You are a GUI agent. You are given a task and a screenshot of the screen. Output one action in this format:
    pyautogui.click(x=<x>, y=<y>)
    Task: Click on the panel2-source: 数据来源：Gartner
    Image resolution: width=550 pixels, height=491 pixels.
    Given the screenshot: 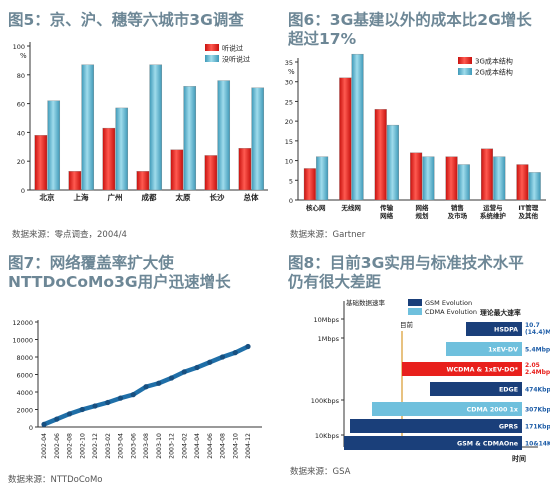 What is the action you would take?
    pyautogui.click(x=328, y=235)
    